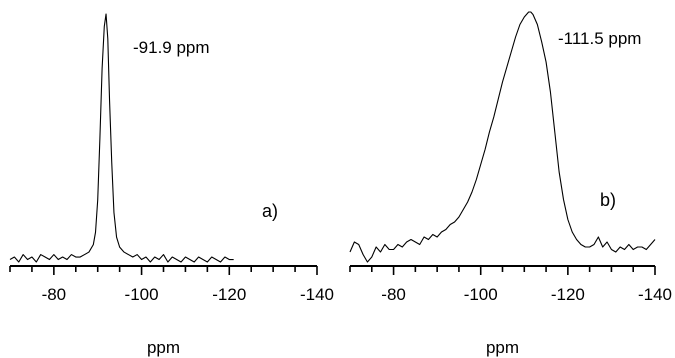 Image resolution: width=675 pixels, height=358 pixels. What do you see at coordinates (599, 38) in the screenshot?
I see `peak-annotation: -111.5 ppm` at bounding box center [599, 38].